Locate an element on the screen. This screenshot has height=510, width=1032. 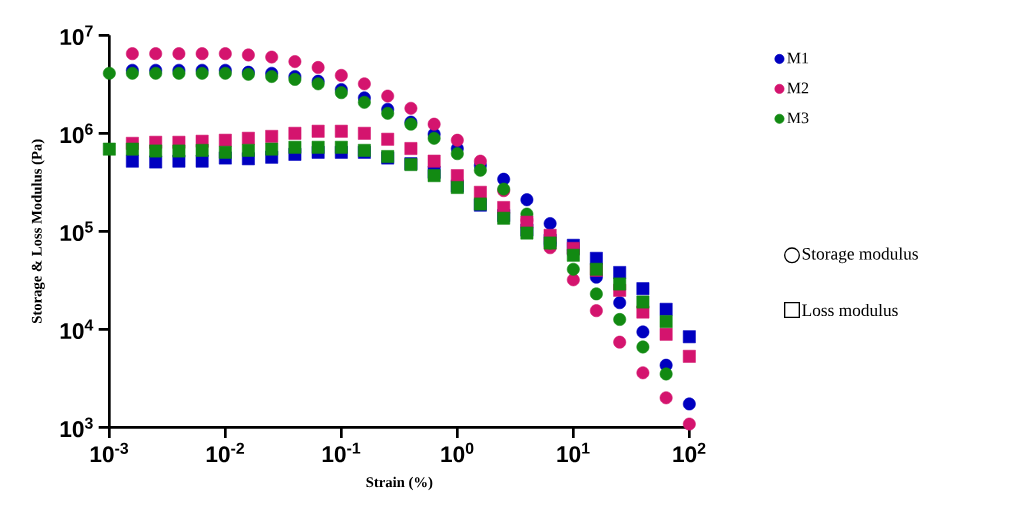
y-tick-label: 10$^{5}$ is located at coordinates (76, 231).